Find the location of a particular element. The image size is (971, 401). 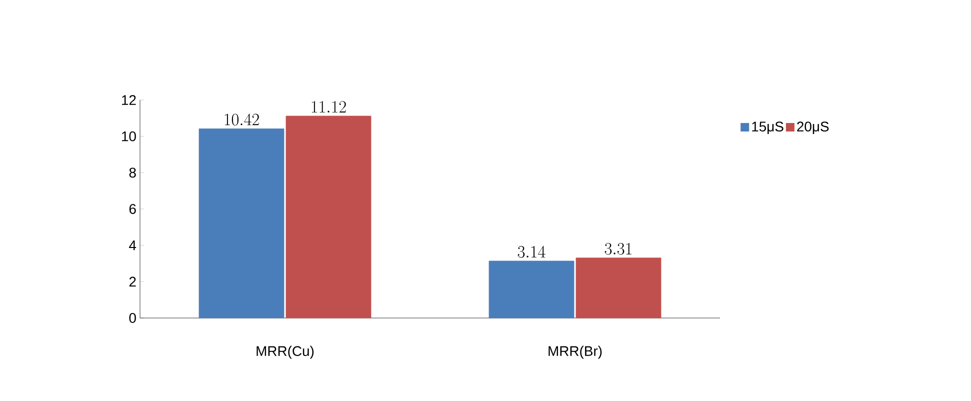

y-tick-label: 12 is located at coordinates (129, 100).